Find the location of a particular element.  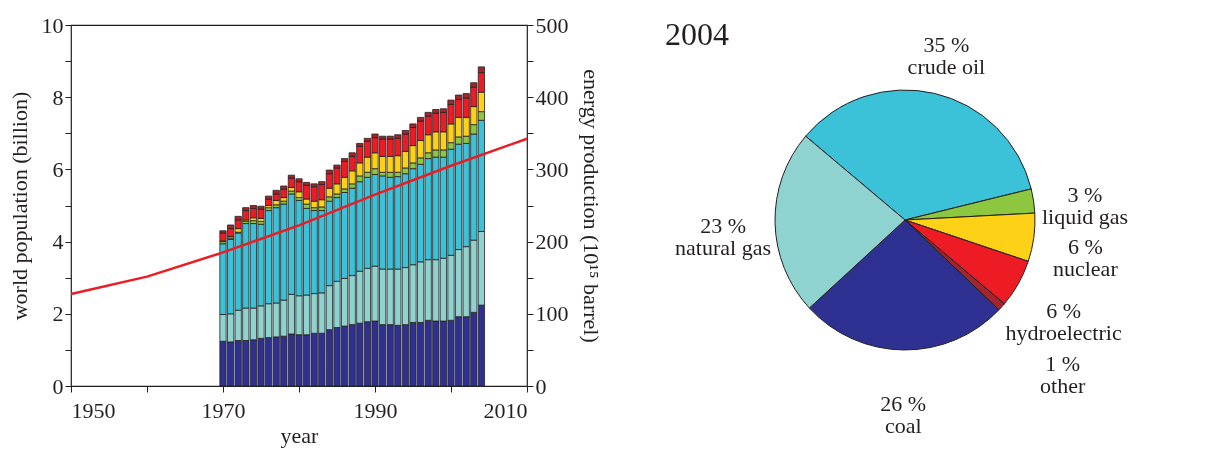

y2-tick-label: 0 is located at coordinates (541, 386).